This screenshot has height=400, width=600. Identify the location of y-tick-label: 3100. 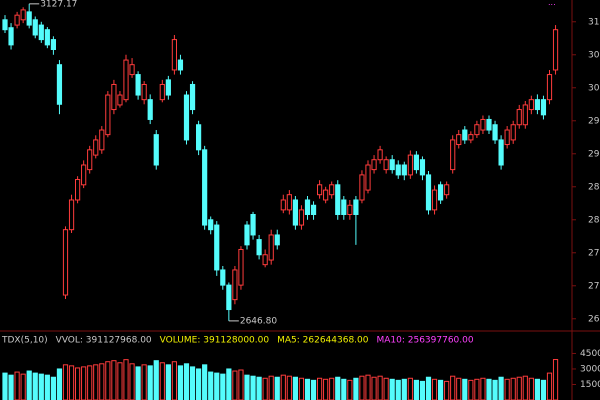
(594, 22).